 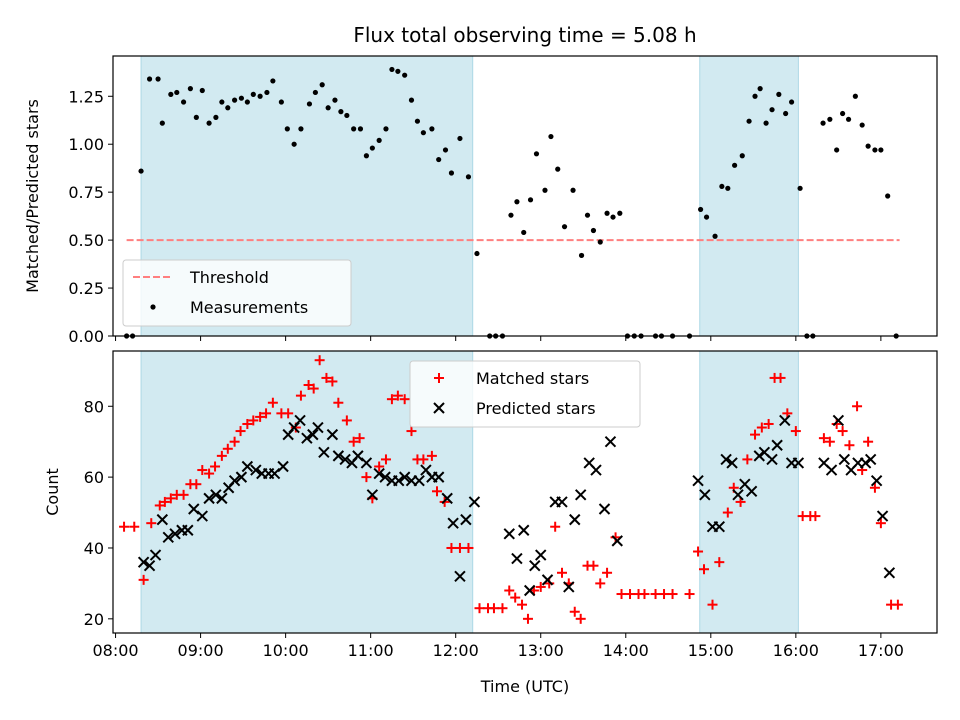 What do you see at coordinates (524, 686) in the screenshot?
I see `x-axis-label: Time (UTC)` at bounding box center [524, 686].